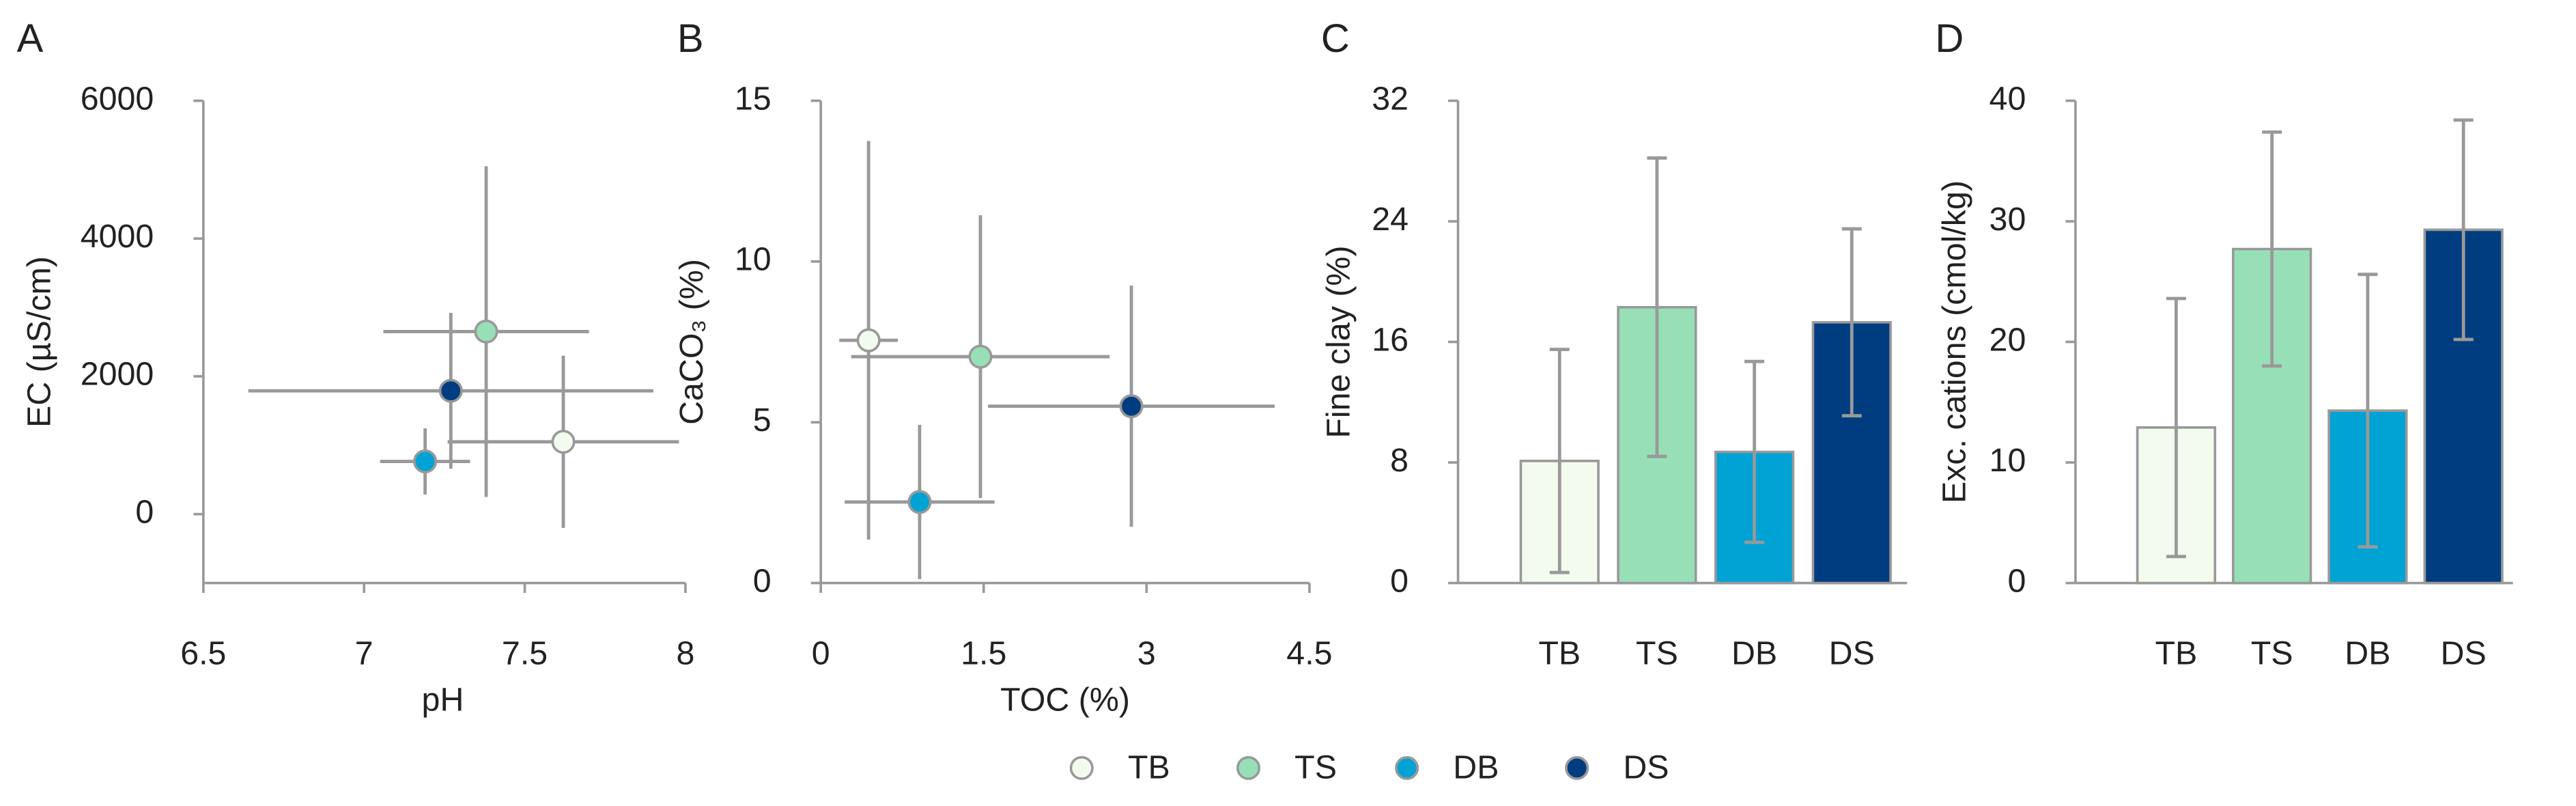  I want to click on y-tick-label: 15, so click(754, 99).